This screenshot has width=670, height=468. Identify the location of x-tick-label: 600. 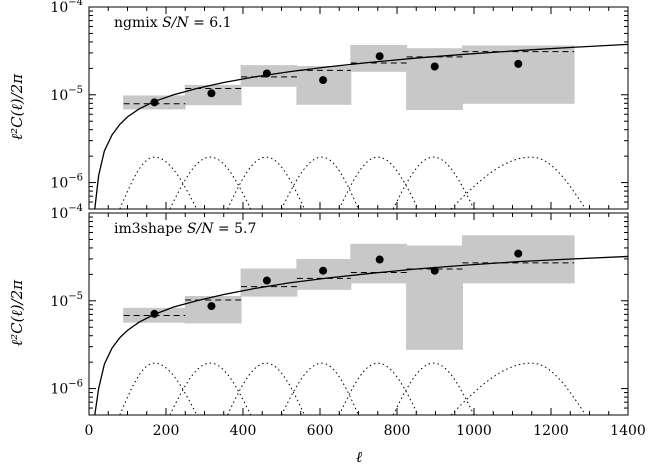
(320, 431).